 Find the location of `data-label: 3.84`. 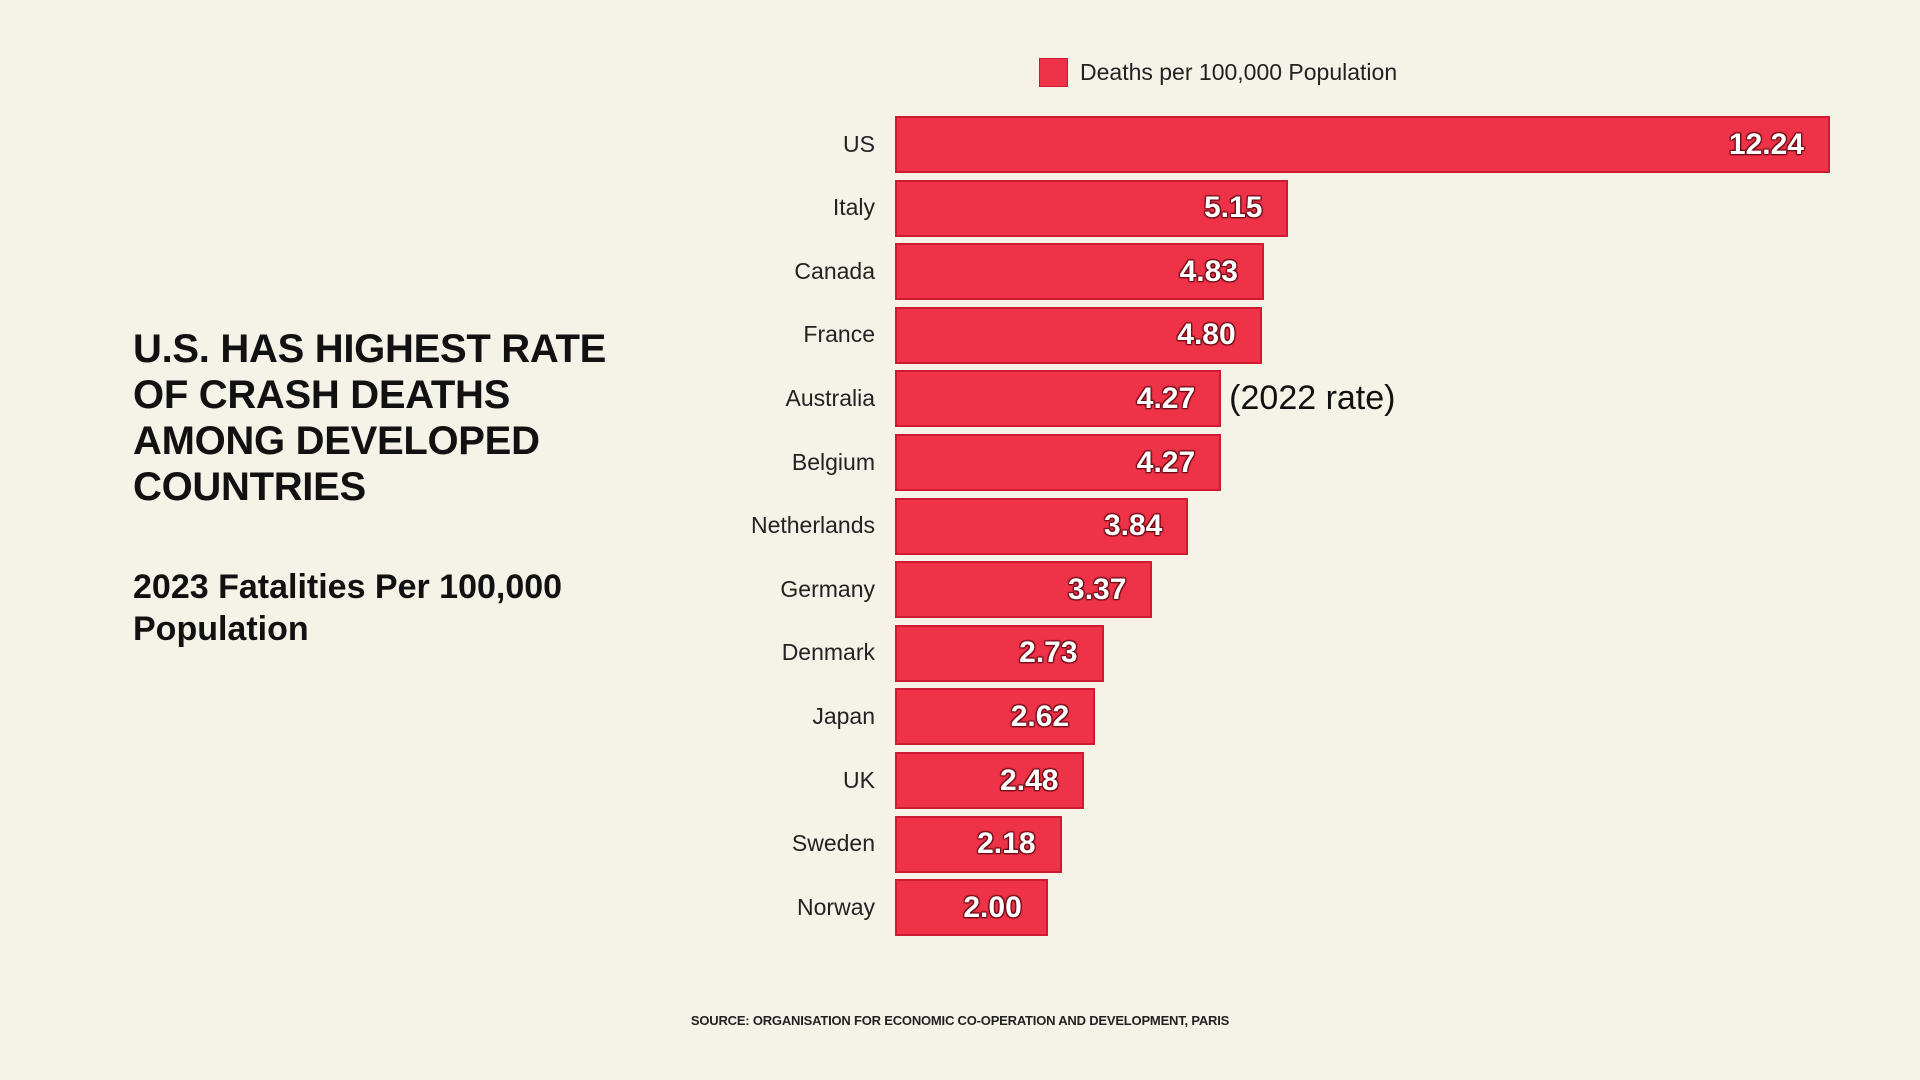

data-label: 3.84 is located at coordinates (1133, 526).